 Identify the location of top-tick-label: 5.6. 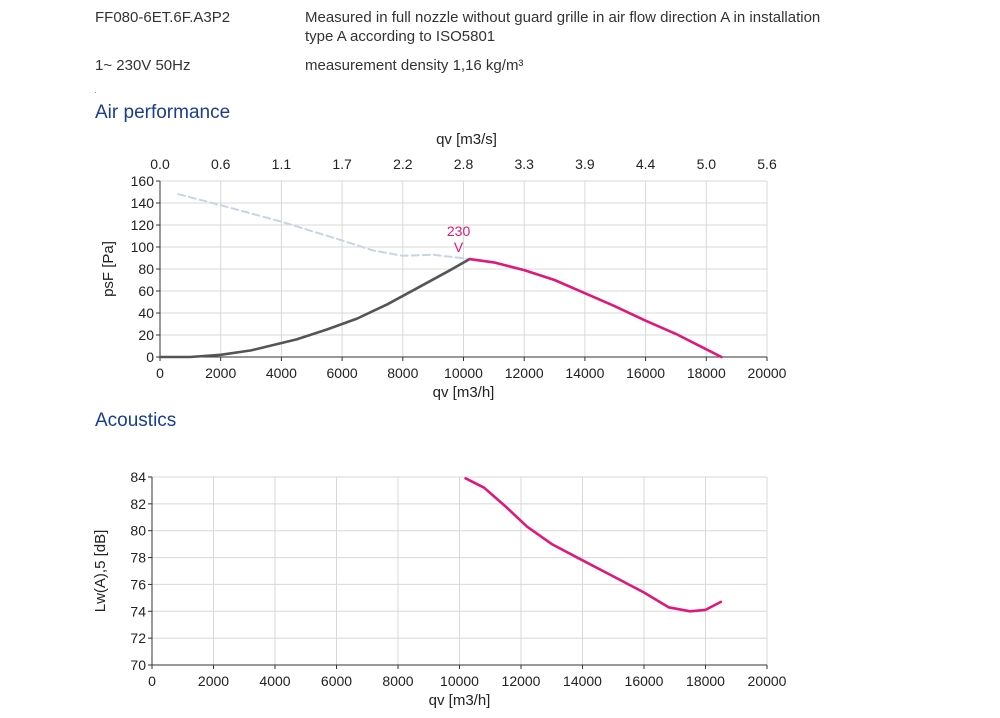
(767, 164).